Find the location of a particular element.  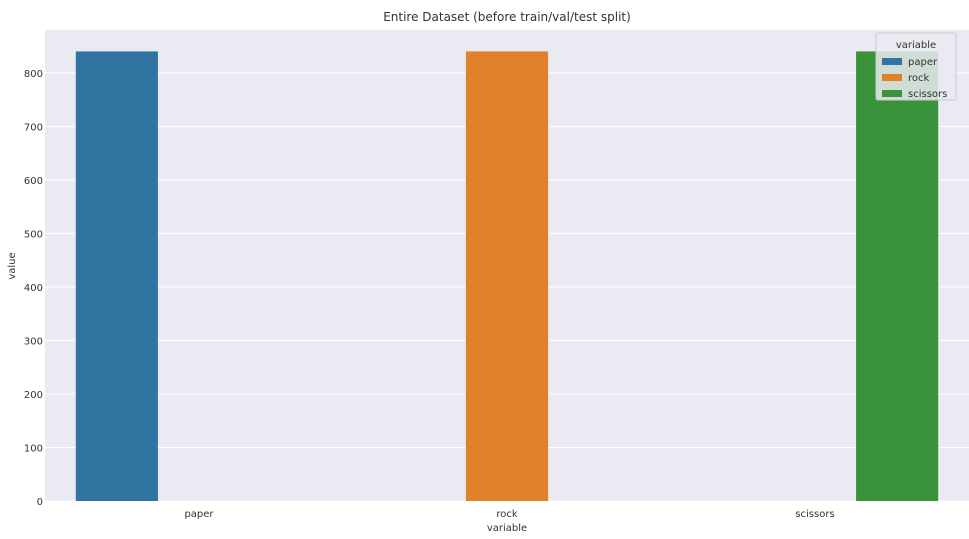

legend-swatch-rock is located at coordinates (892, 77).